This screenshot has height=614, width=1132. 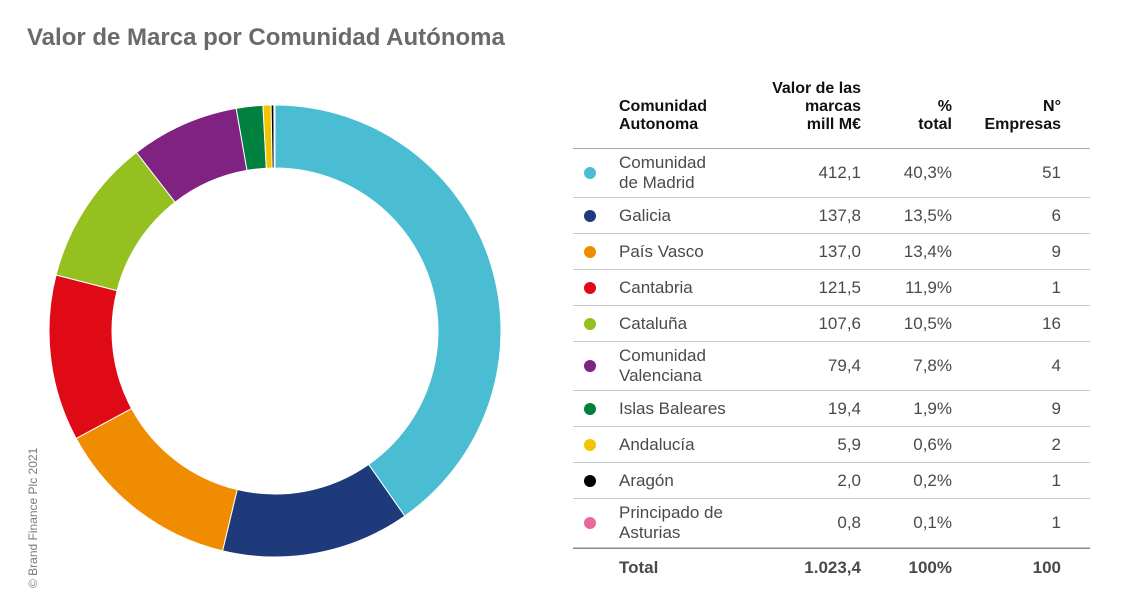 I want to click on row-value: 79,4, so click(x=844, y=365).